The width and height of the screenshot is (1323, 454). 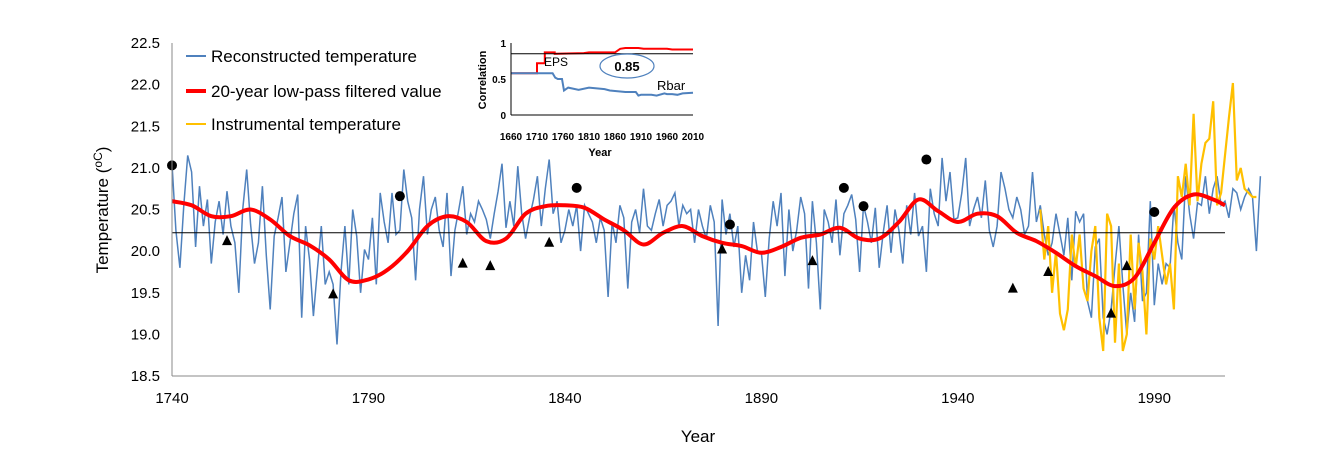 What do you see at coordinates (556, 62) in the screenshot?
I see `inset-label-eps: EPS` at bounding box center [556, 62].